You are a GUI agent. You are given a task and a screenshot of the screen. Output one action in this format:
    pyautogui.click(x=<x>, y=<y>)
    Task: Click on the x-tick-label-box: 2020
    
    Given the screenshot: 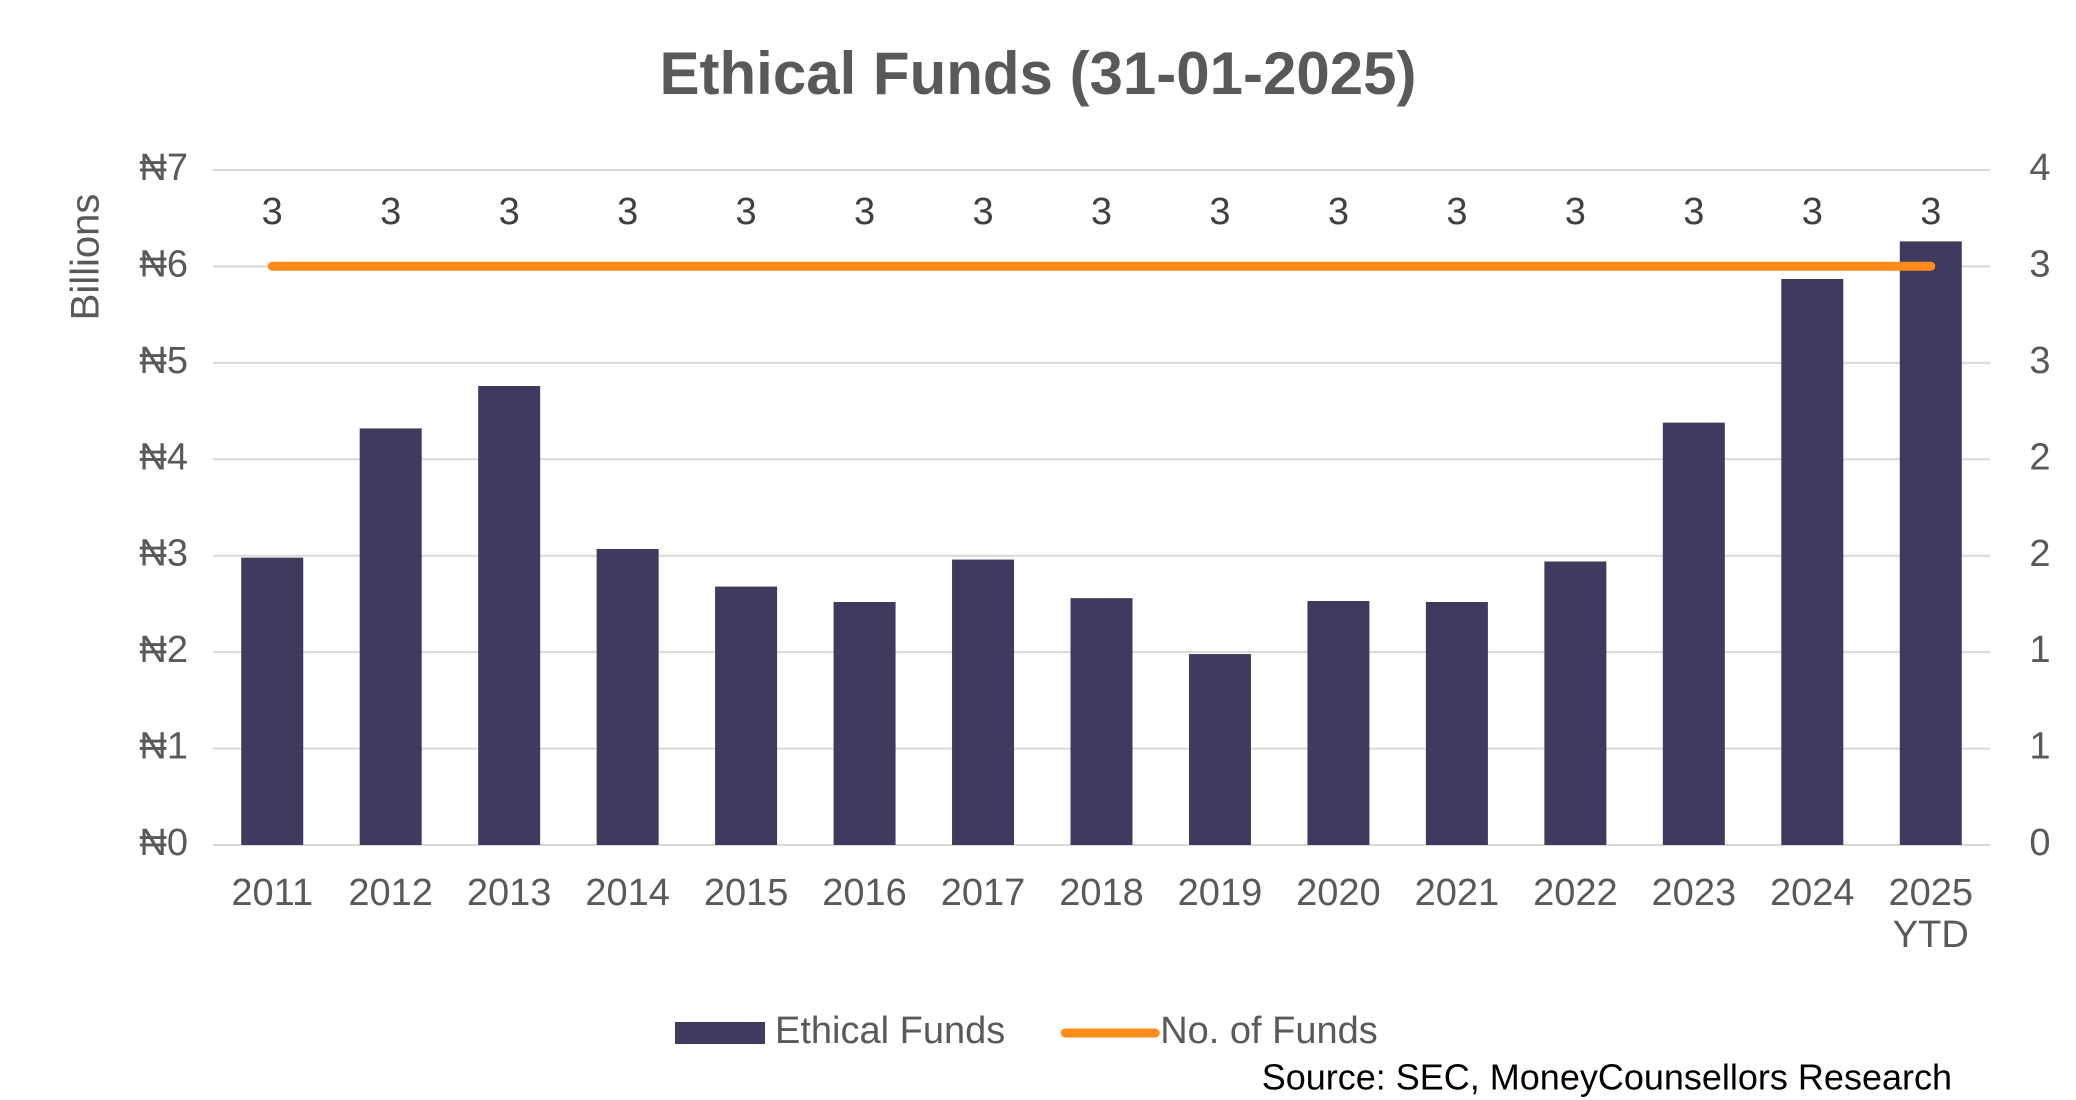 What is the action you would take?
    pyautogui.click(x=1338, y=893)
    